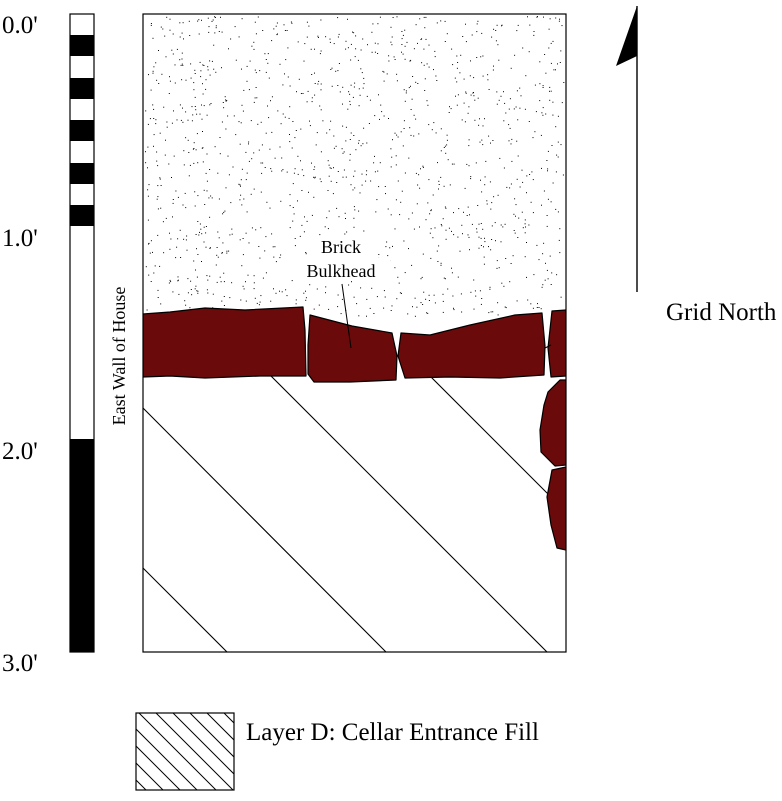 The height and width of the screenshot is (801, 782). What do you see at coordinates (346, 316) in the screenshot?
I see `brick-leader-line` at bounding box center [346, 316].